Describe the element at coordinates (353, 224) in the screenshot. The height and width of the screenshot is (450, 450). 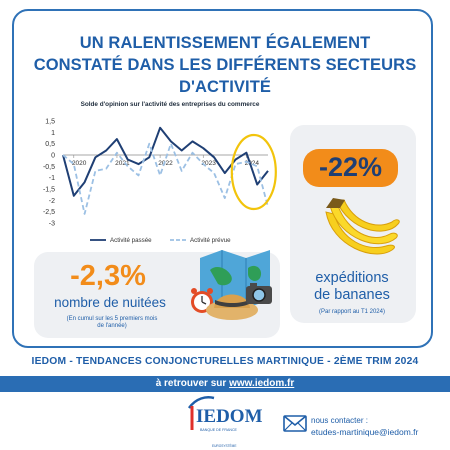
I see `bananes-panel` at that location.